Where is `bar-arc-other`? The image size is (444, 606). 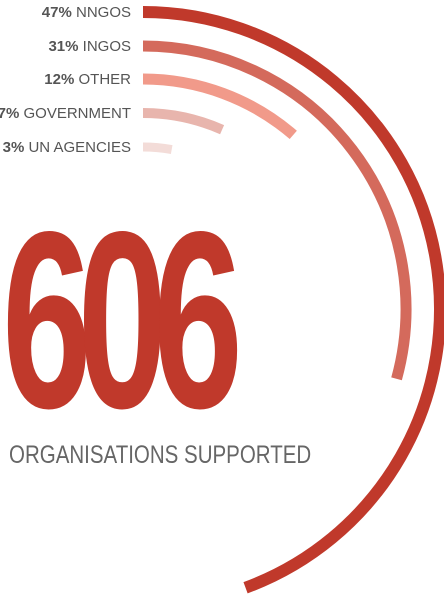
bar-arc-other is located at coordinates (219, 106).